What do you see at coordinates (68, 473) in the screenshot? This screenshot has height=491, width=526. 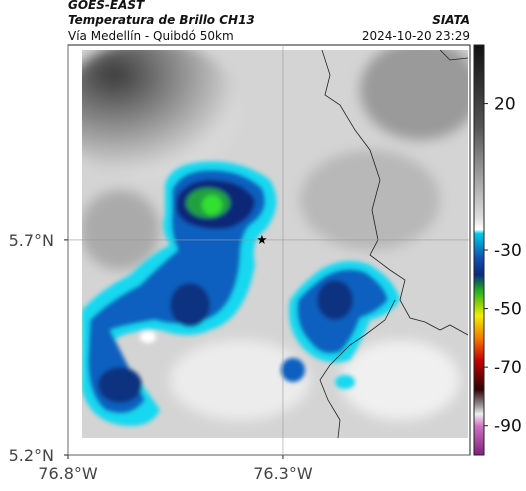 I see `x-tick-label: 76.8°W` at bounding box center [68, 473].